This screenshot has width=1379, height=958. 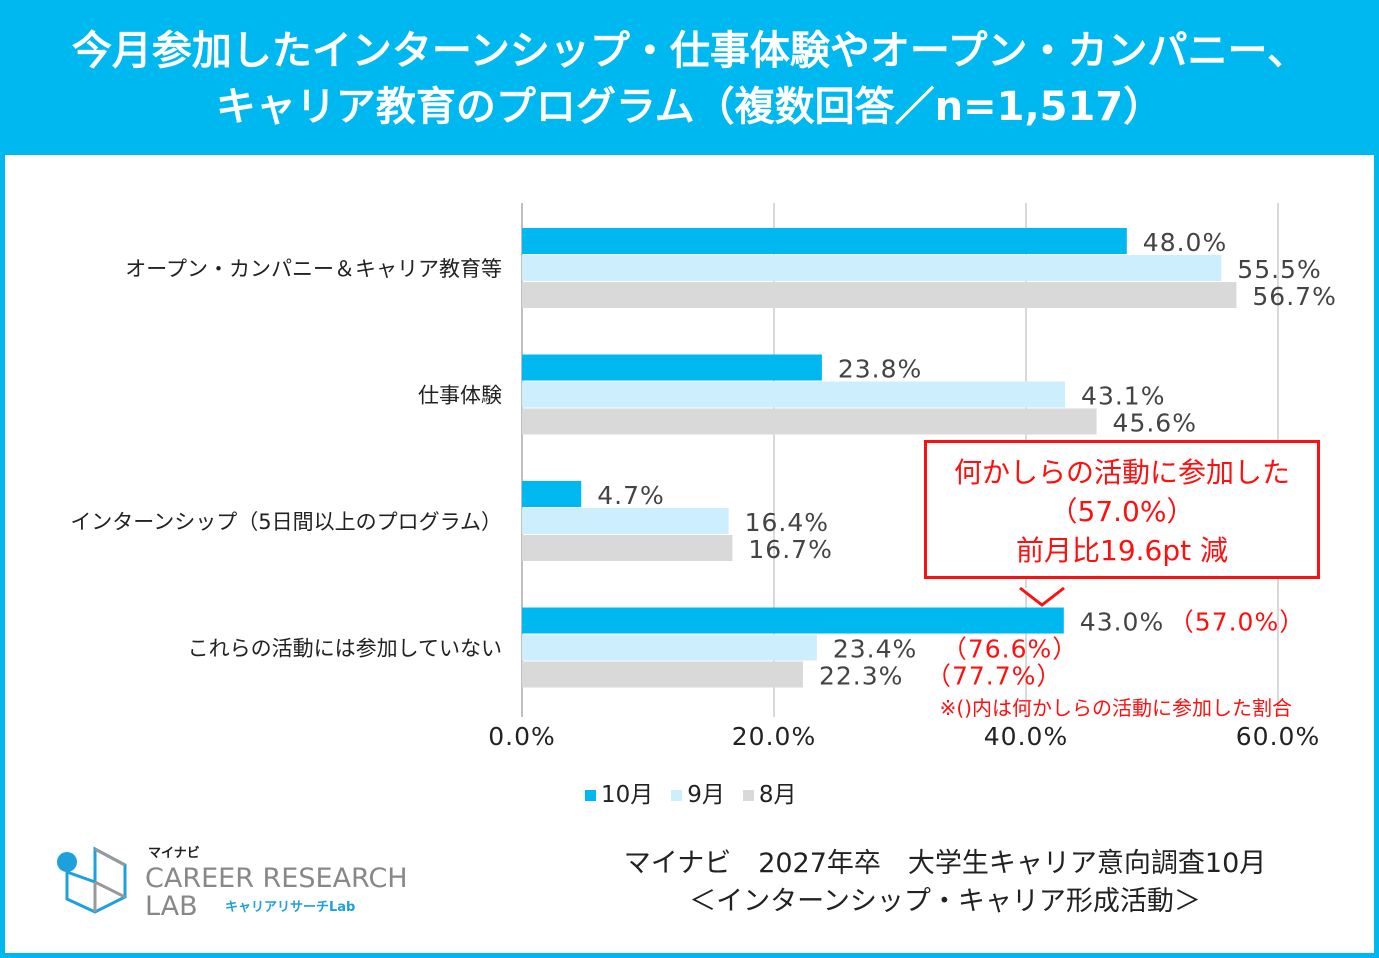 I want to click on svg-text: LAB, so click(x=171, y=906).